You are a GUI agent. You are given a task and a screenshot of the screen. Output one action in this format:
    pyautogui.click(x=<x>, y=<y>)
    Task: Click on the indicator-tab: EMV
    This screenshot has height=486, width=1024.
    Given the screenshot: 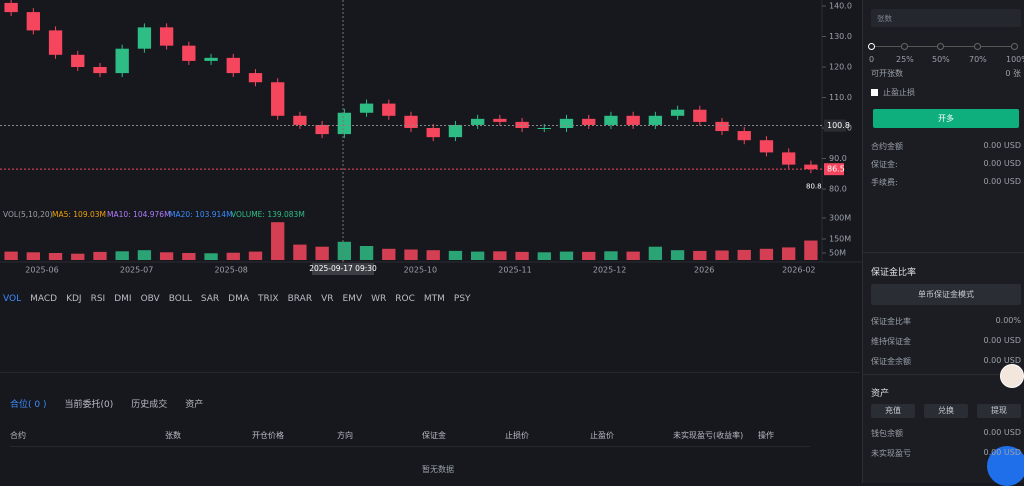 What is the action you would take?
    pyautogui.click(x=352, y=299)
    